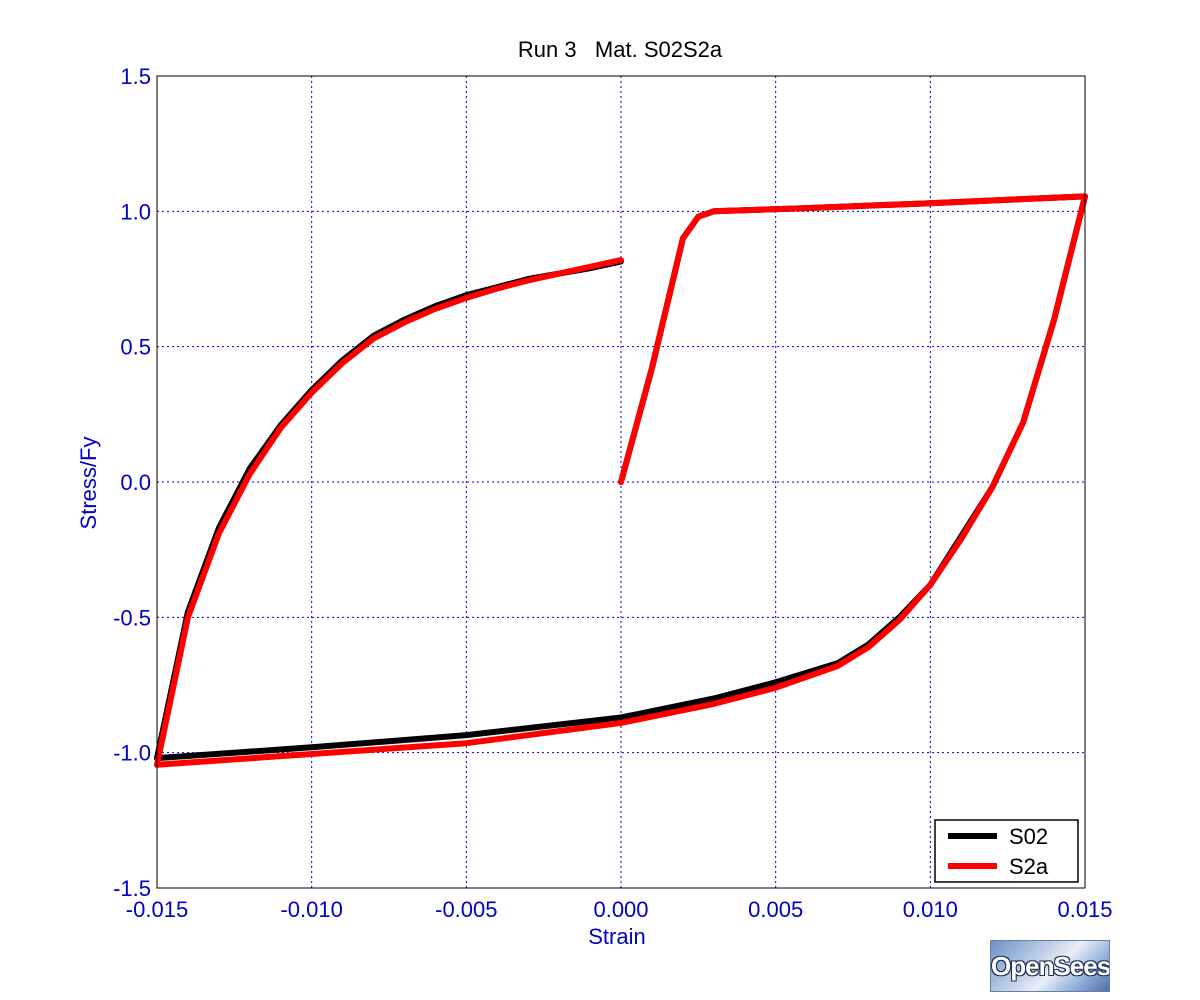  What do you see at coordinates (132, 617) in the screenshot?
I see `y-tick-label: -0.5` at bounding box center [132, 617].